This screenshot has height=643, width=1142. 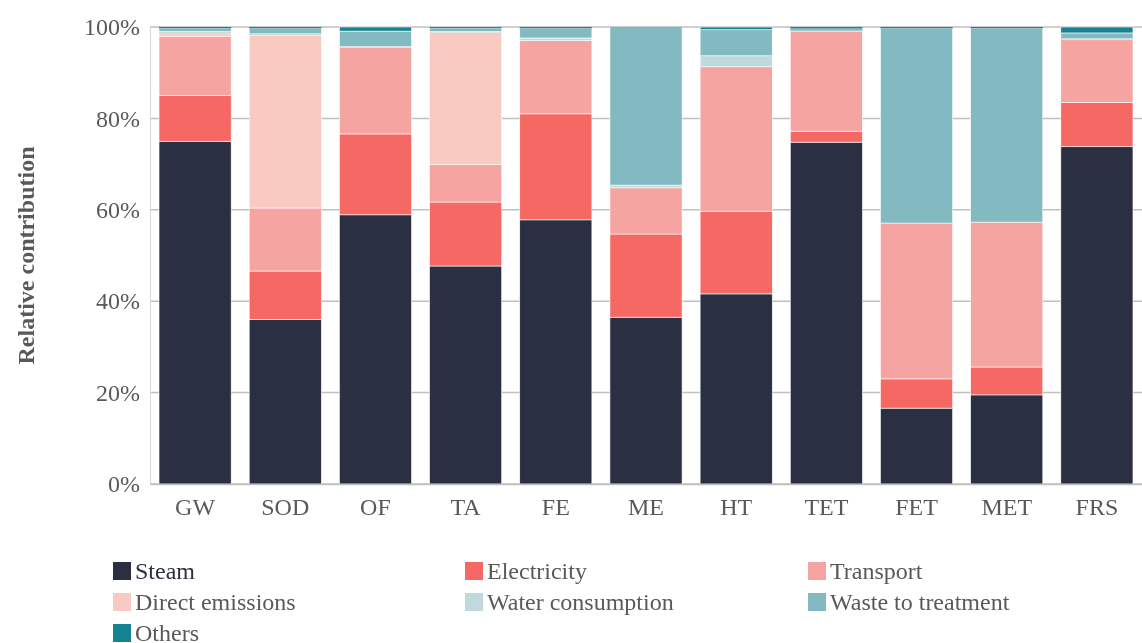 I want to click on x-tick-label: HT, so click(x=736, y=507).